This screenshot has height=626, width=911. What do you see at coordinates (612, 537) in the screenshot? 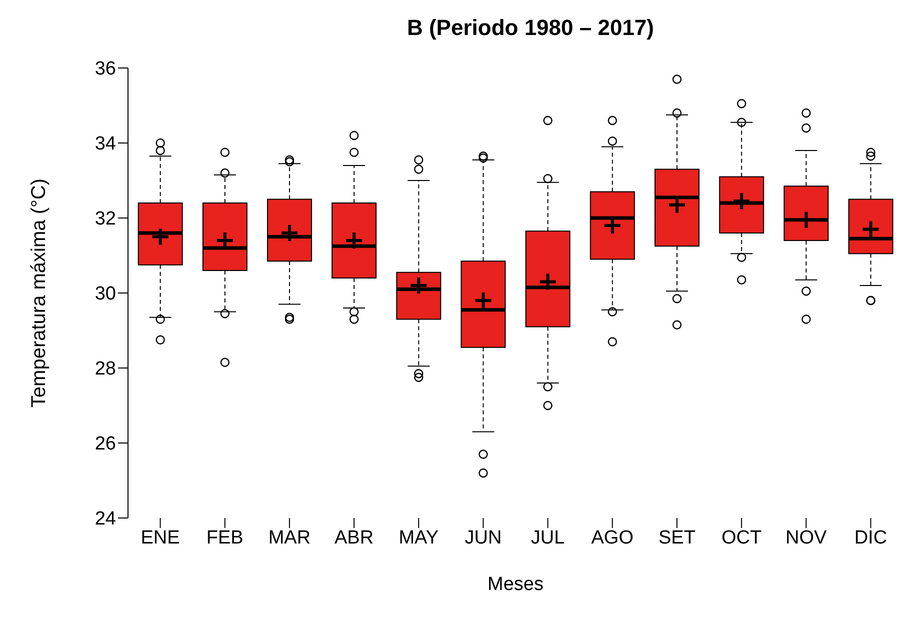
I see `x-tick-label: AGO` at bounding box center [612, 537].